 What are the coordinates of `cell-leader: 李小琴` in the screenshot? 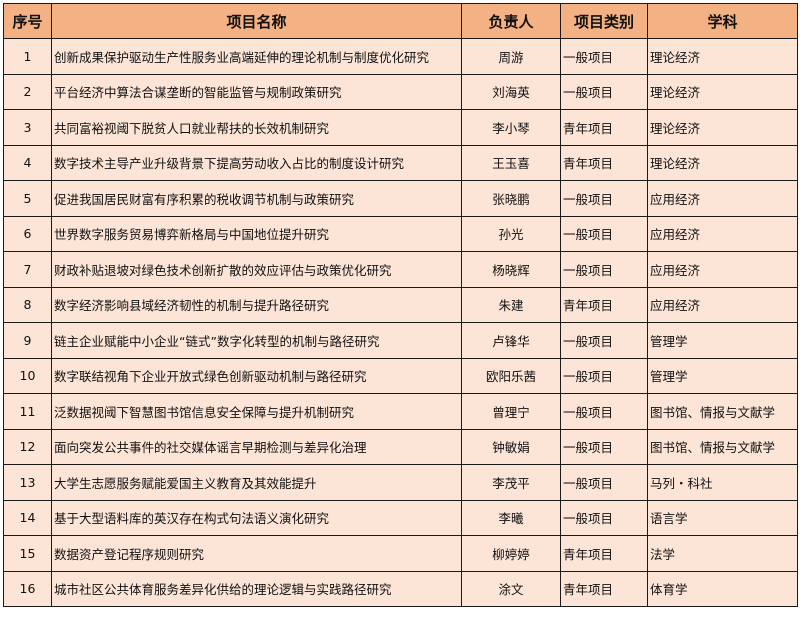 It's located at (511, 127).